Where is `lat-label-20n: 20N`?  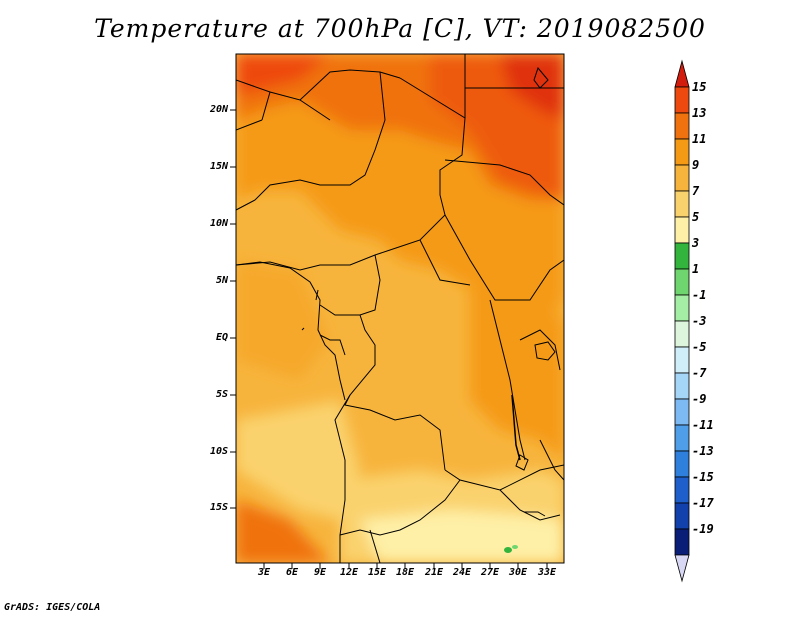 lat-label-20n: 20N is located at coordinates (218, 109).